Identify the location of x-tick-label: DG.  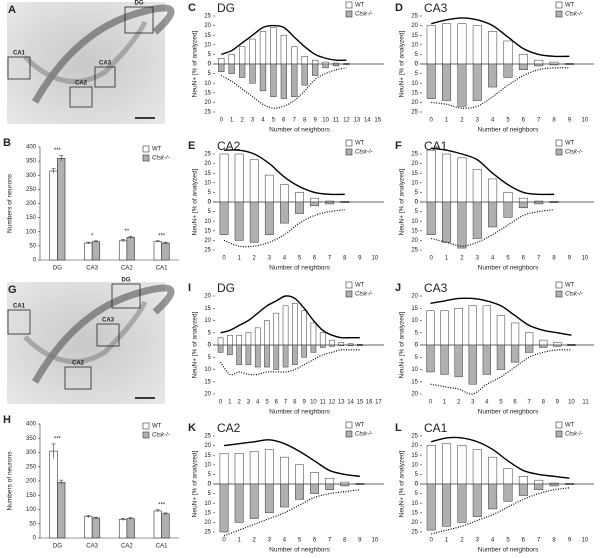
(57, 547).